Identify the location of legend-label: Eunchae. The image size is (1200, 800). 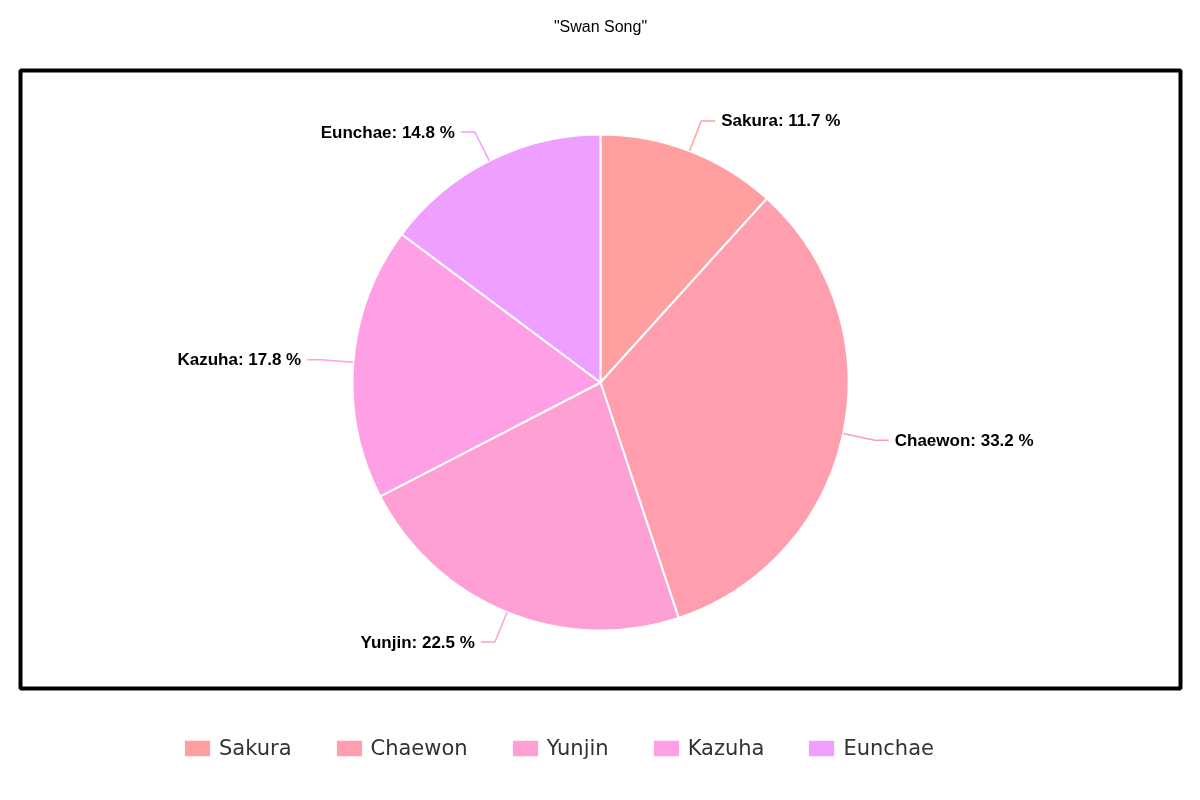
(888, 748).